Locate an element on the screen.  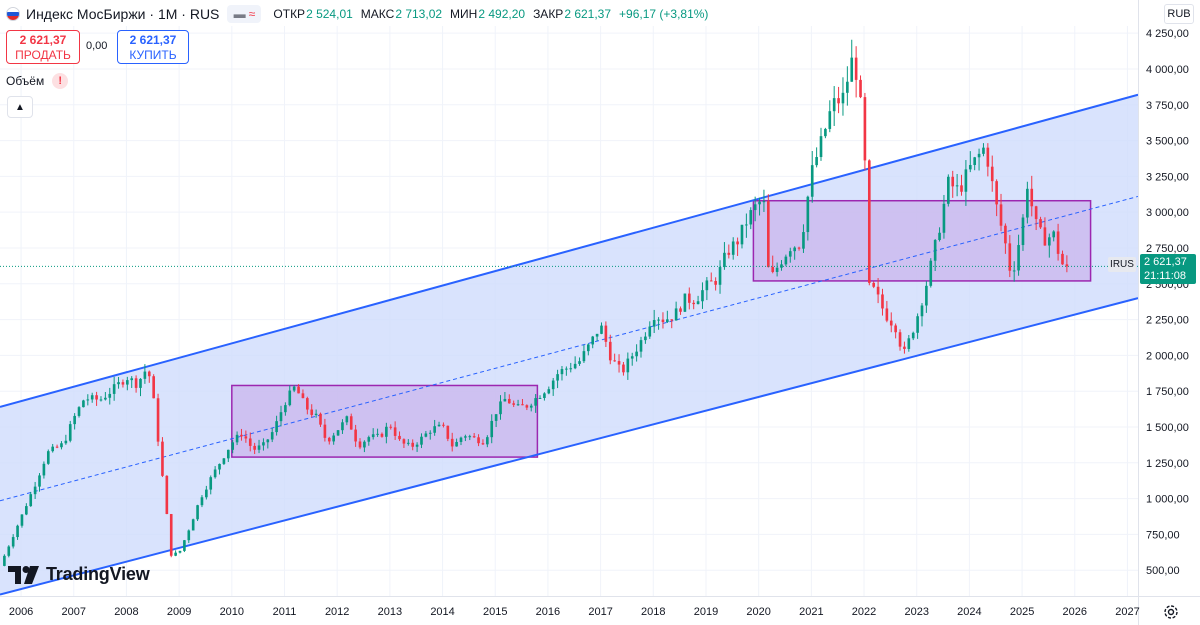
sell-button: 2 621,37 ПРОДАТЬ is located at coordinates (43, 47).